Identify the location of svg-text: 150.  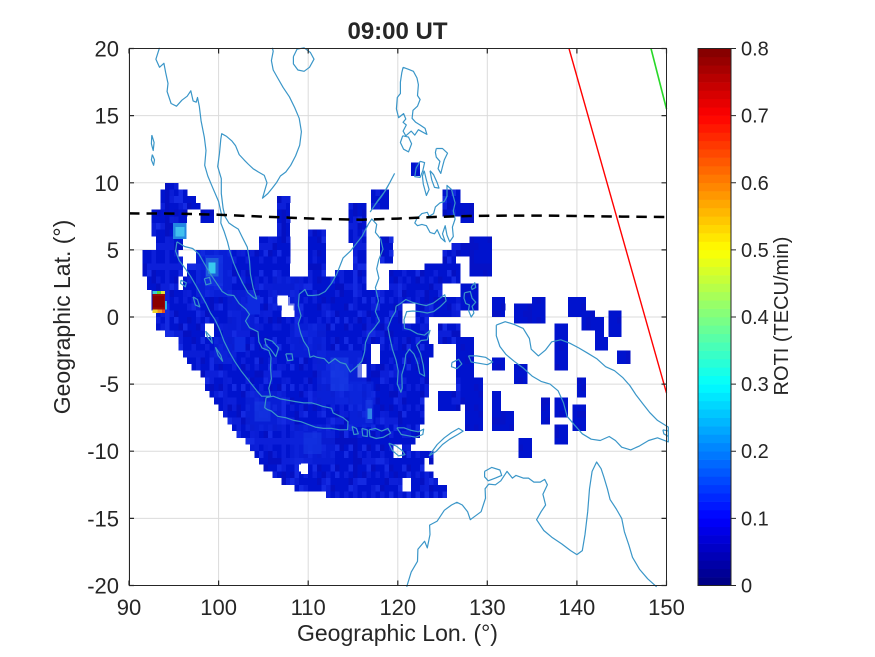
(666, 607).